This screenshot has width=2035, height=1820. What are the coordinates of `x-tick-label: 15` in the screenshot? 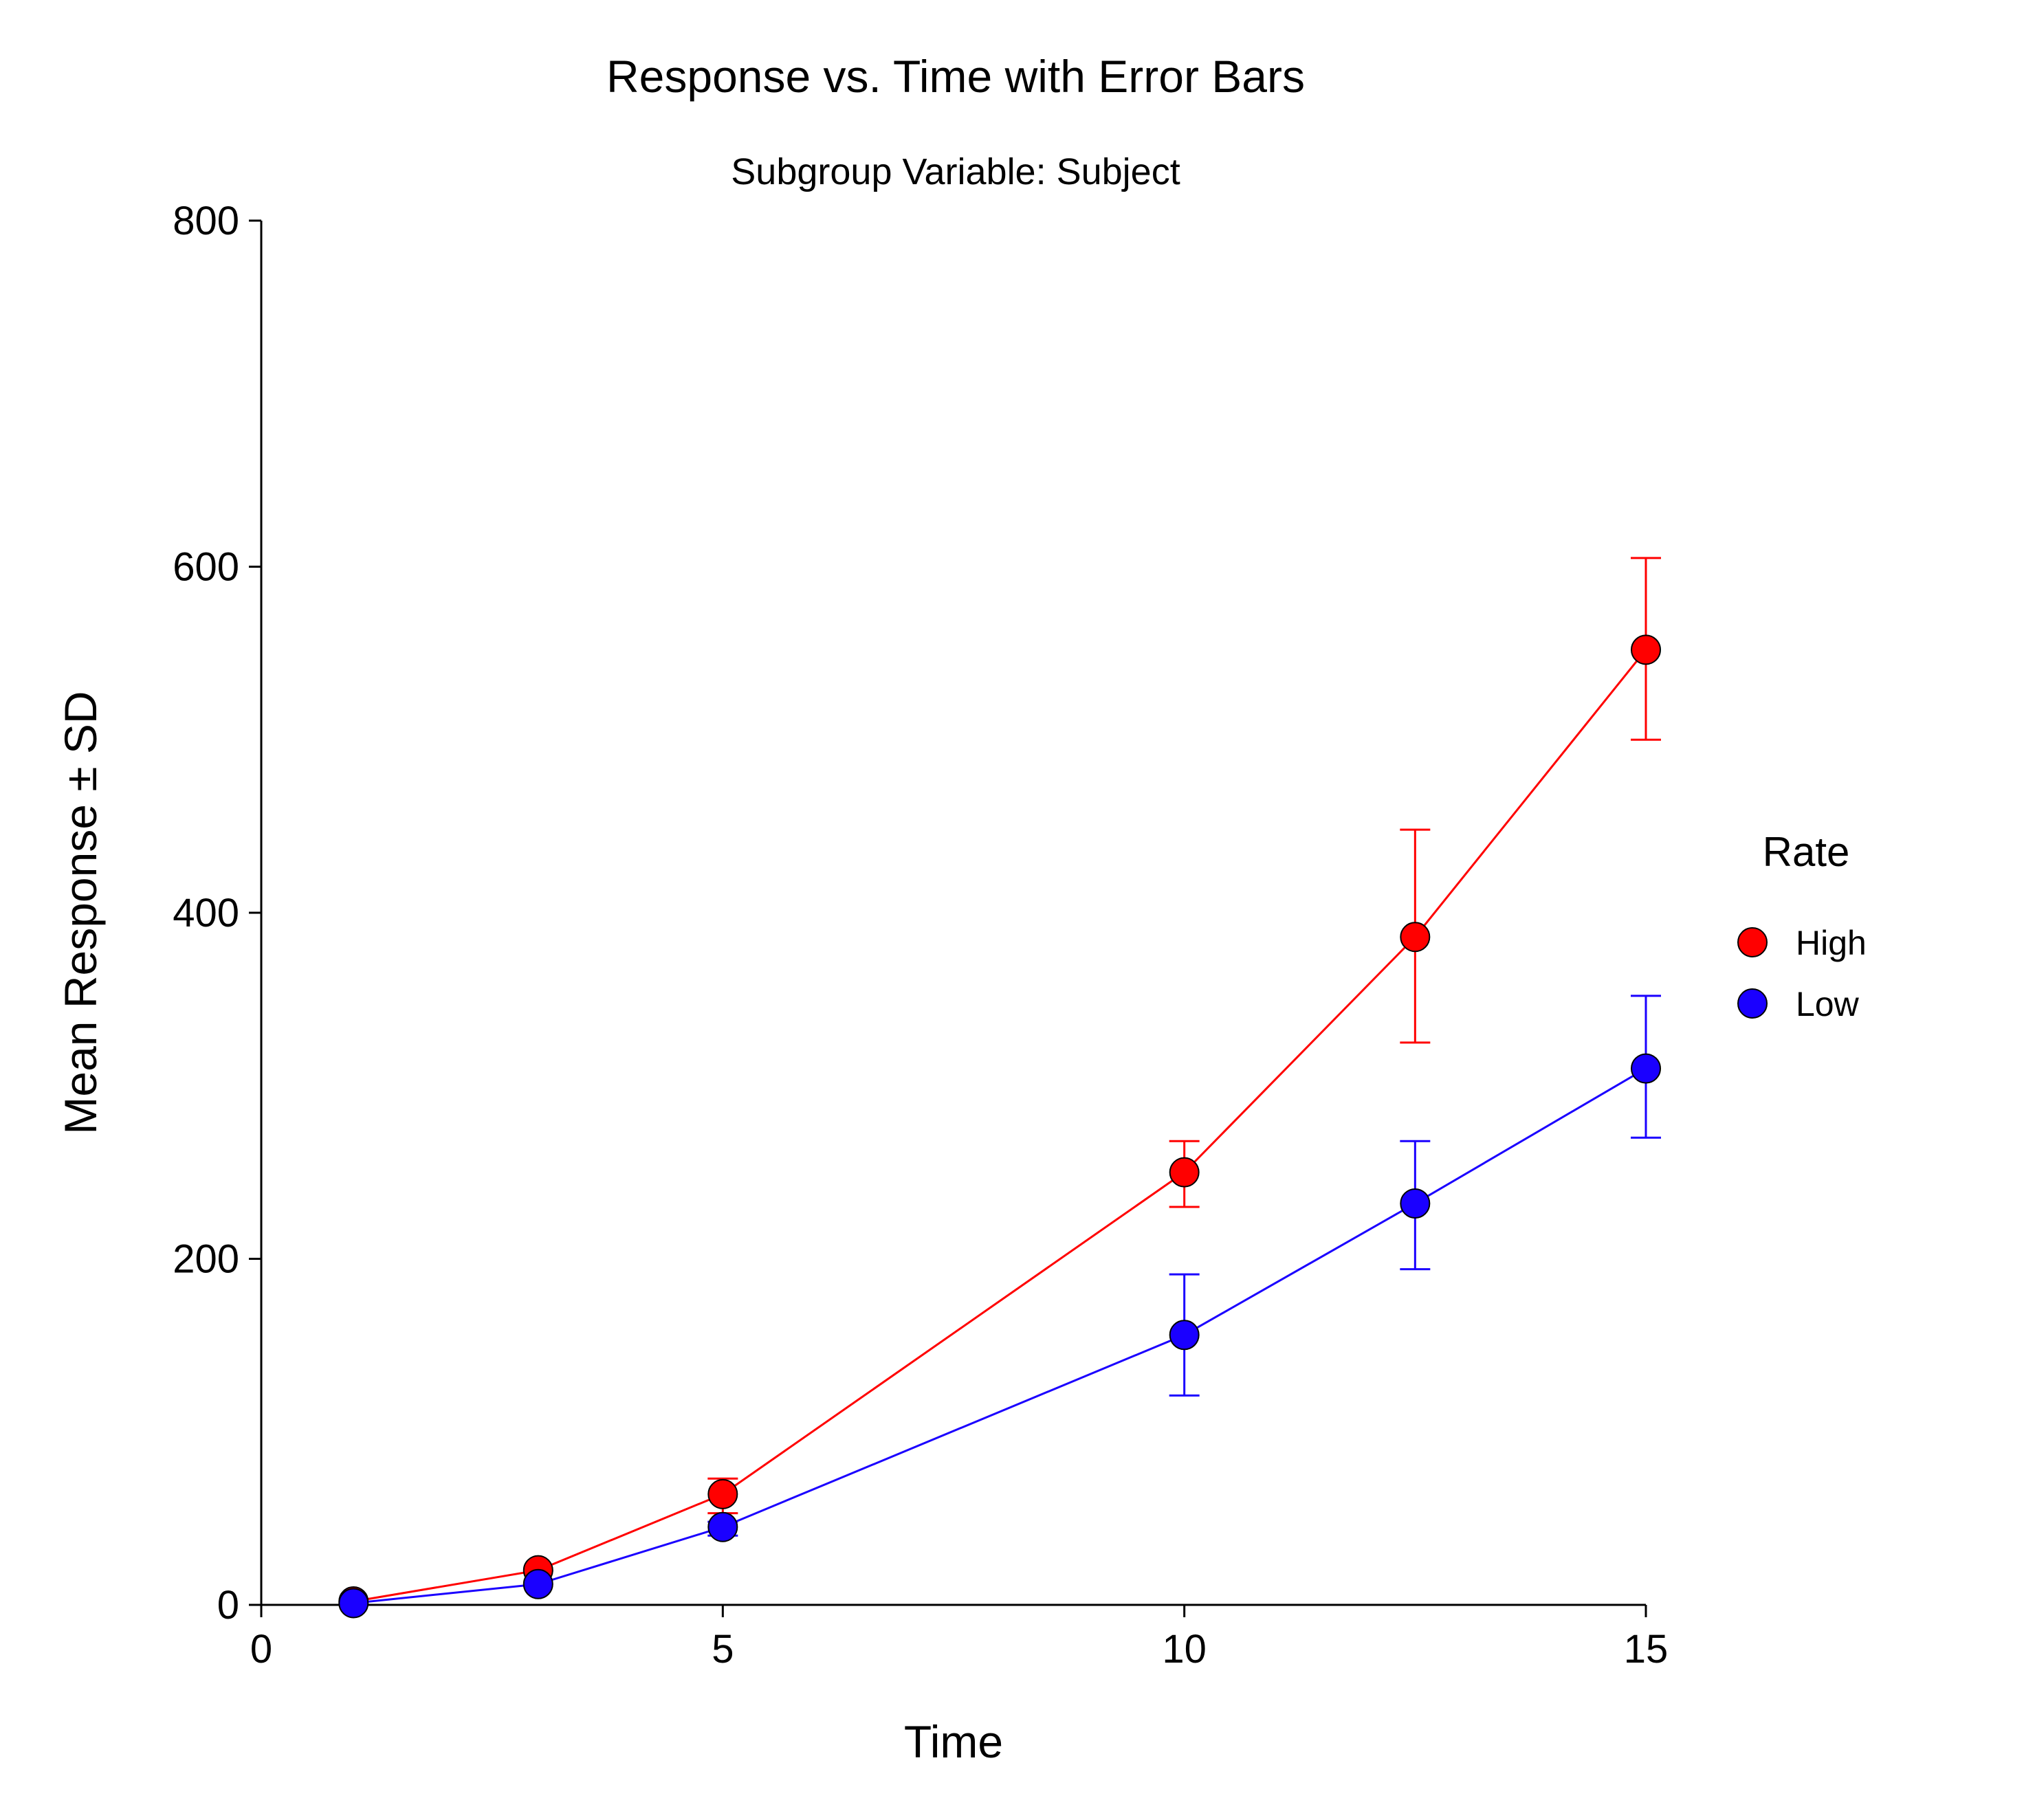 It's located at (1646, 1649).